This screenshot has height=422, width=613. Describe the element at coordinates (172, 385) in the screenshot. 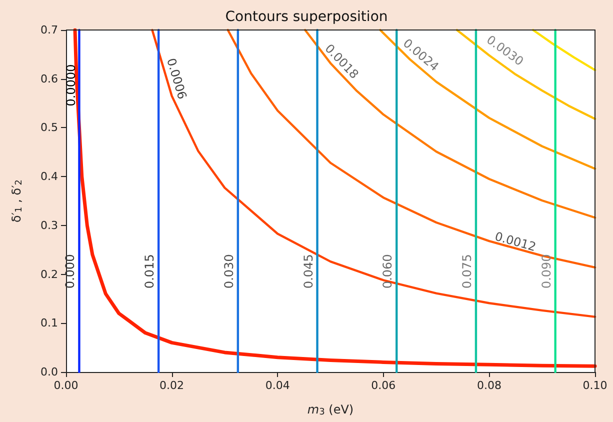

I see `x-tick-label: 0.02` at that location.